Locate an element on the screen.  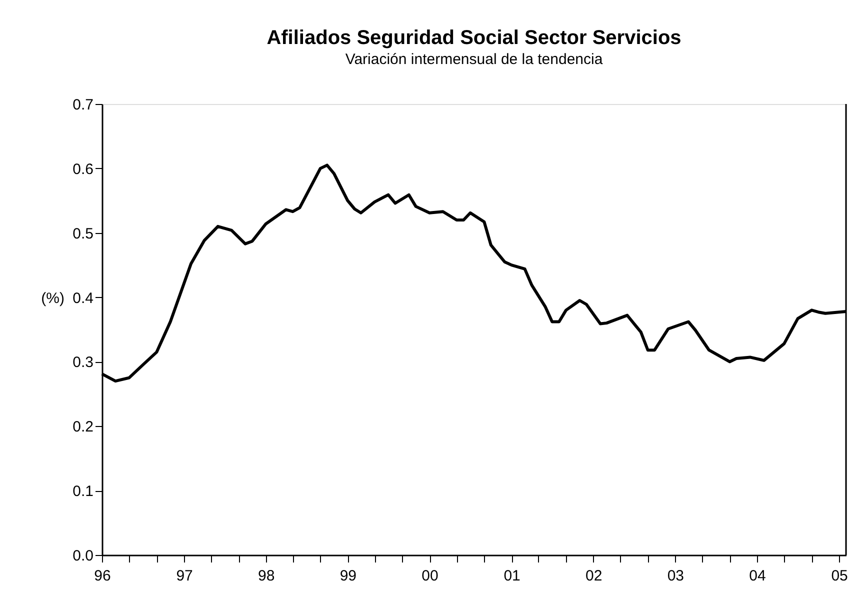
x-tick-label: 05 is located at coordinates (839, 576).